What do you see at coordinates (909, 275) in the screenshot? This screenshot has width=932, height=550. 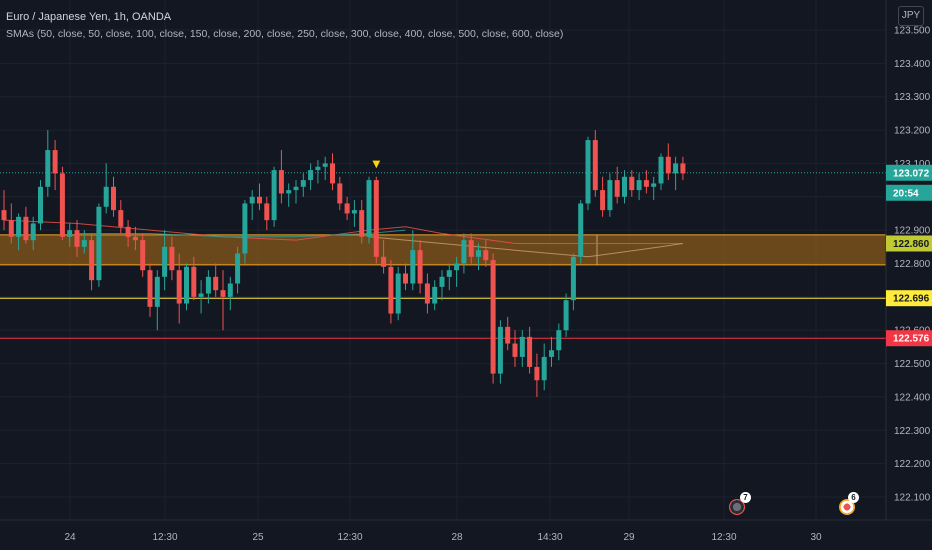 I see `price-axis` at bounding box center [909, 275].